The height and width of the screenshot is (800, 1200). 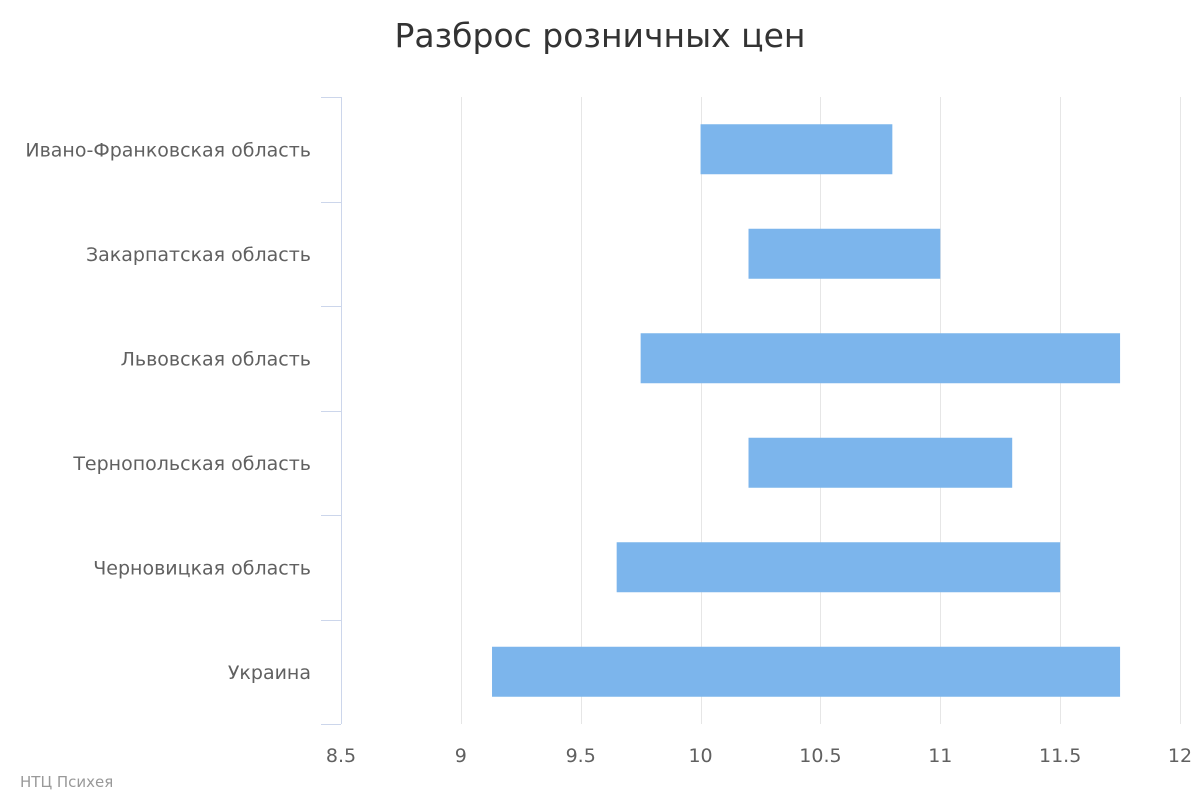 I want to click on x-tick-label: 11.5, so click(x=1060, y=756).